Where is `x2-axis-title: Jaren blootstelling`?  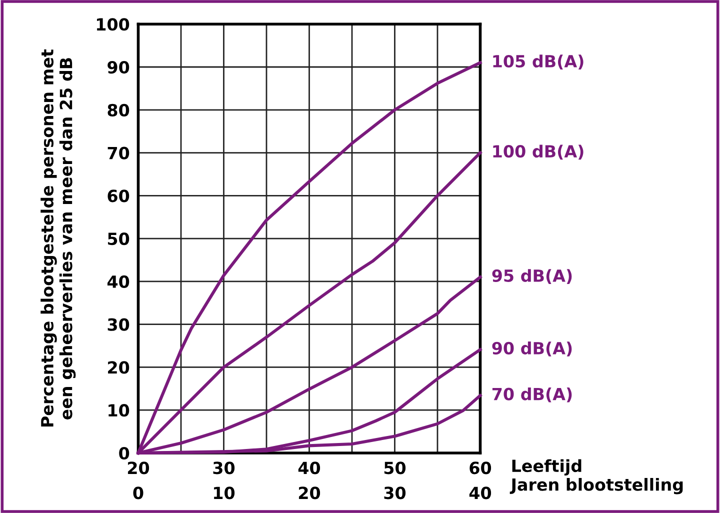 x2-axis-title: Jaren blootstelling is located at coordinates (596, 486).